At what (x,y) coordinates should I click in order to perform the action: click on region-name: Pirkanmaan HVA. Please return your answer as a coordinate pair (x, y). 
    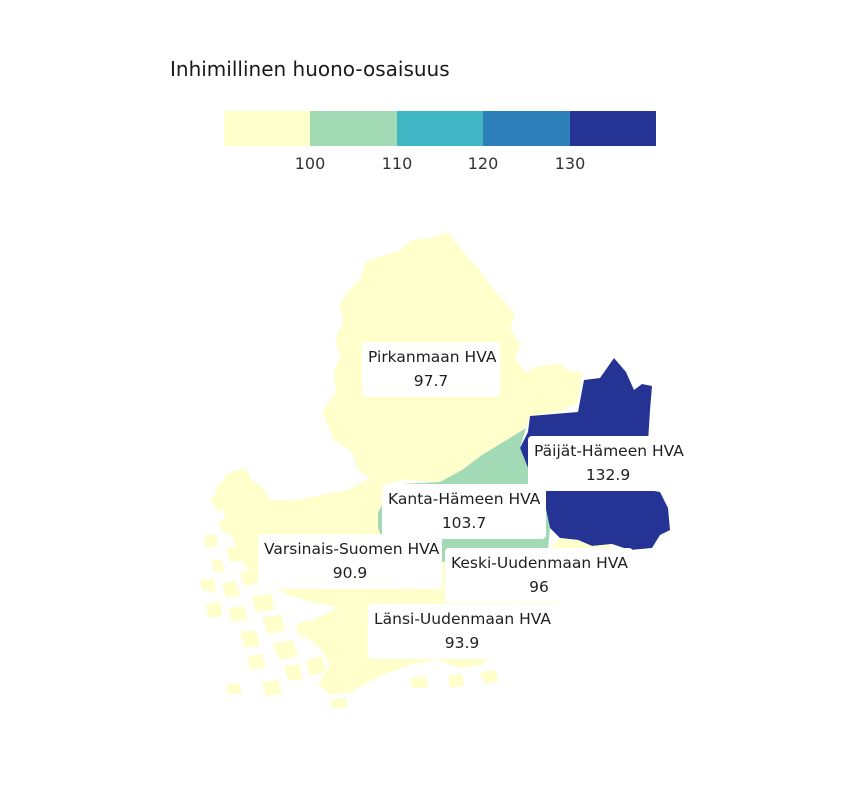
    Looking at the image, I should click on (432, 357).